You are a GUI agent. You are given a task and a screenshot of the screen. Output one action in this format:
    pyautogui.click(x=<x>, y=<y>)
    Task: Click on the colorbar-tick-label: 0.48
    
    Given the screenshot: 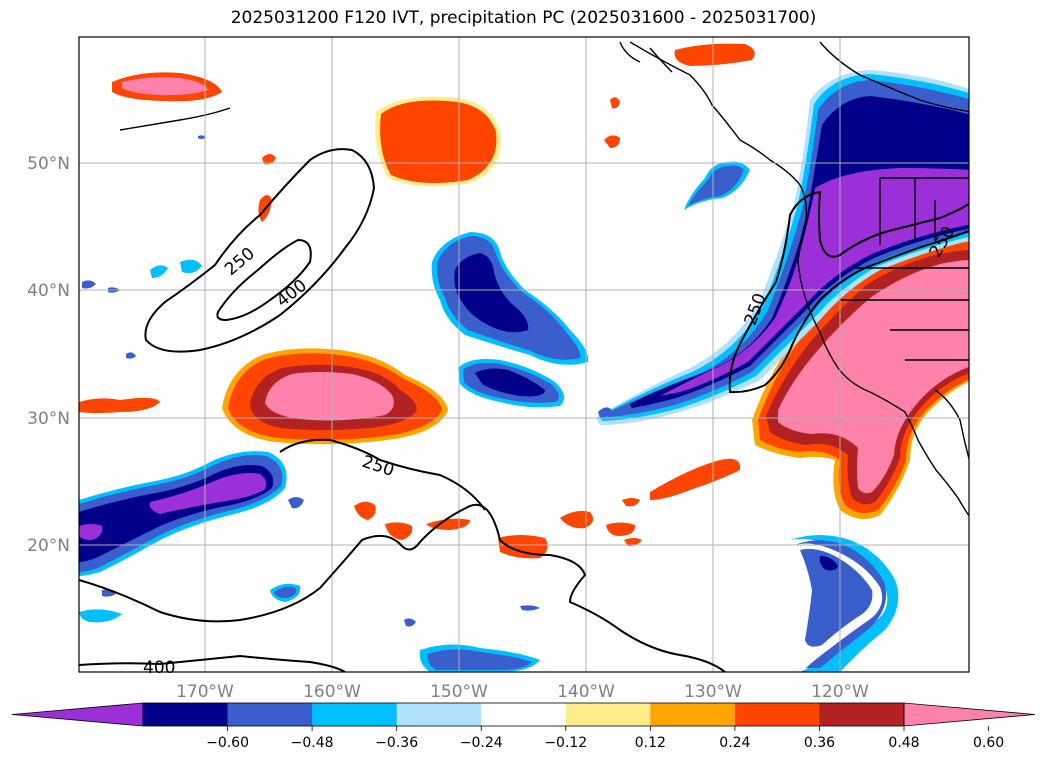 What is the action you would take?
    pyautogui.click(x=903, y=743)
    